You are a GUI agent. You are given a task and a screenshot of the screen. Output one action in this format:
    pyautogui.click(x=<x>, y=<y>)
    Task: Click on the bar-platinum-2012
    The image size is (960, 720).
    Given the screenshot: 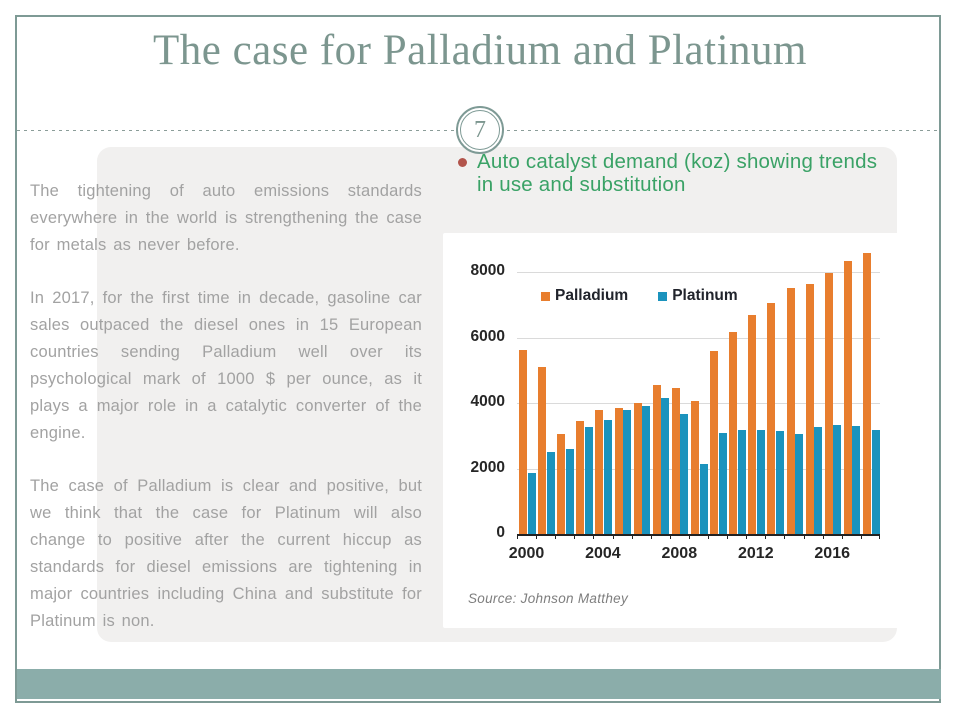 What is the action you would take?
    pyautogui.click(x=760, y=481)
    